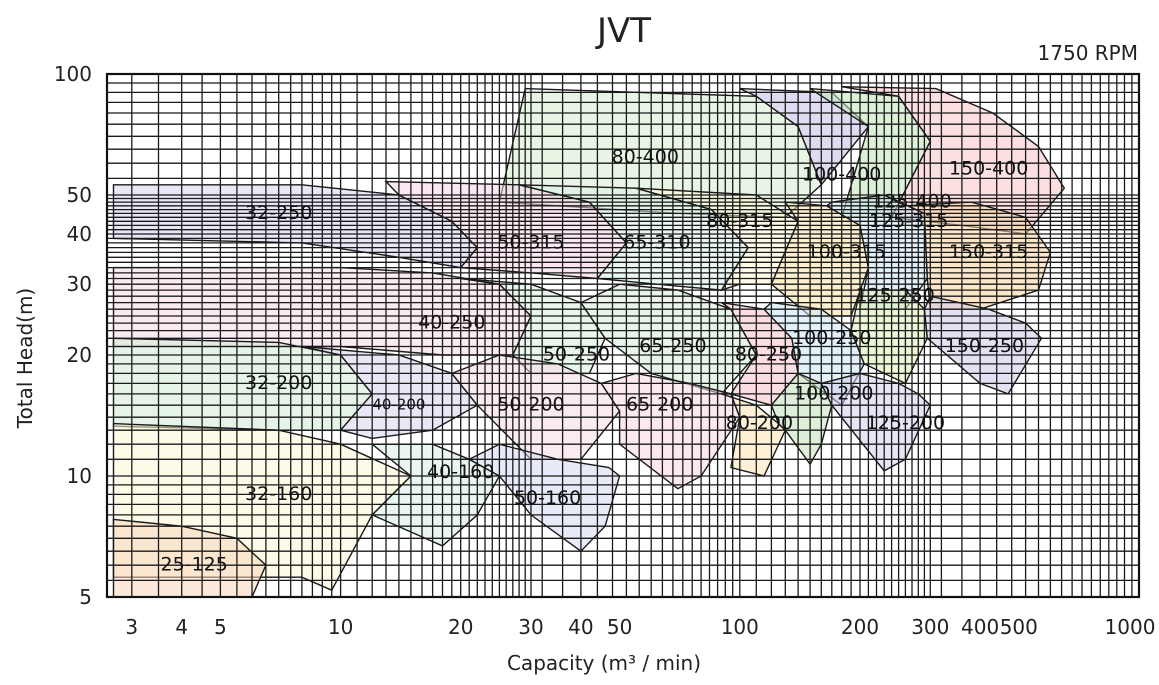 Image resolution: width=1159 pixels, height=685 pixels. Describe the element at coordinates (181, 627) in the screenshot. I see `x-tick-label: 4` at that location.